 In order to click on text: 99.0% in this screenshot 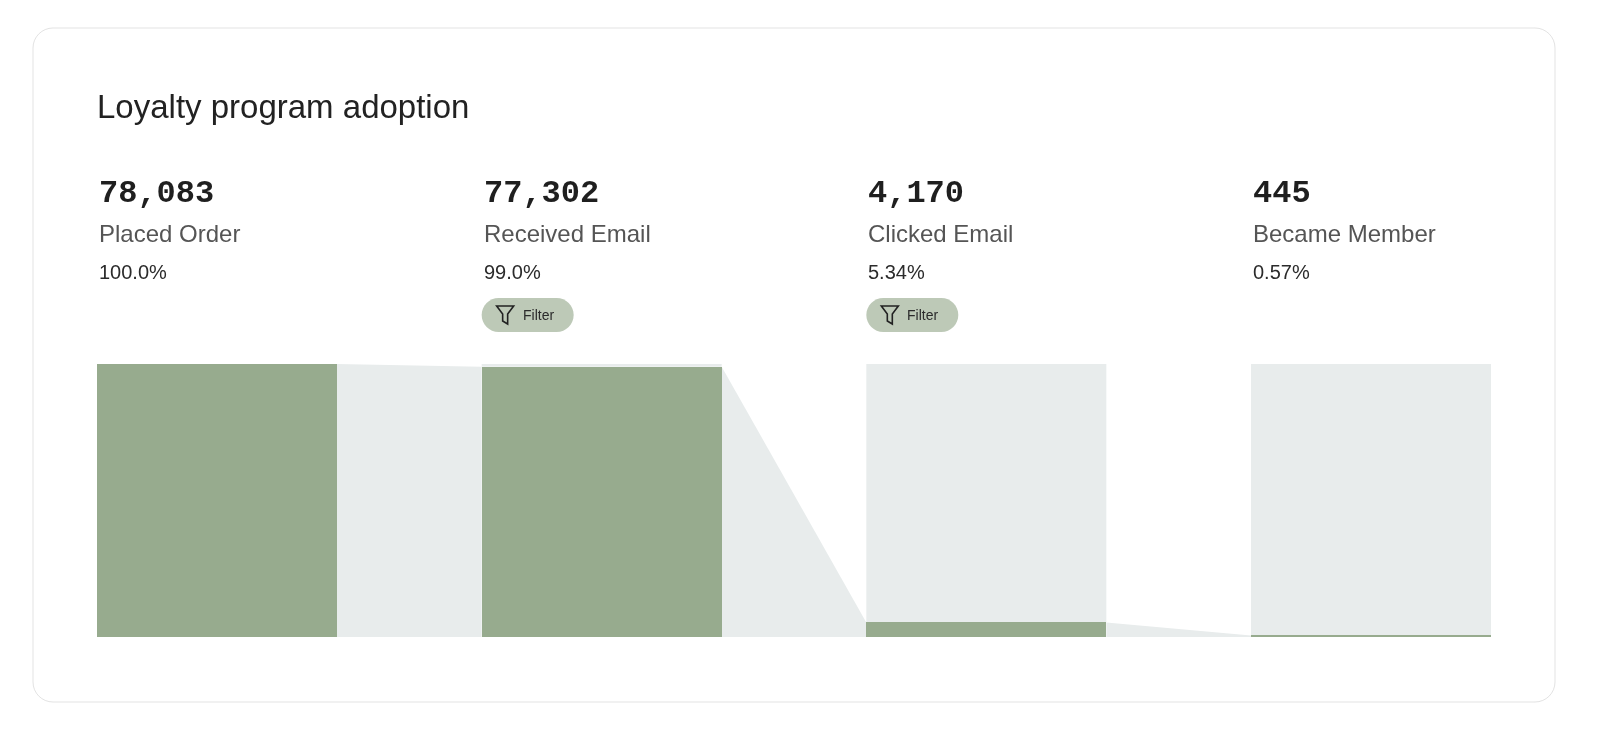, I will do `click(512, 272)`.